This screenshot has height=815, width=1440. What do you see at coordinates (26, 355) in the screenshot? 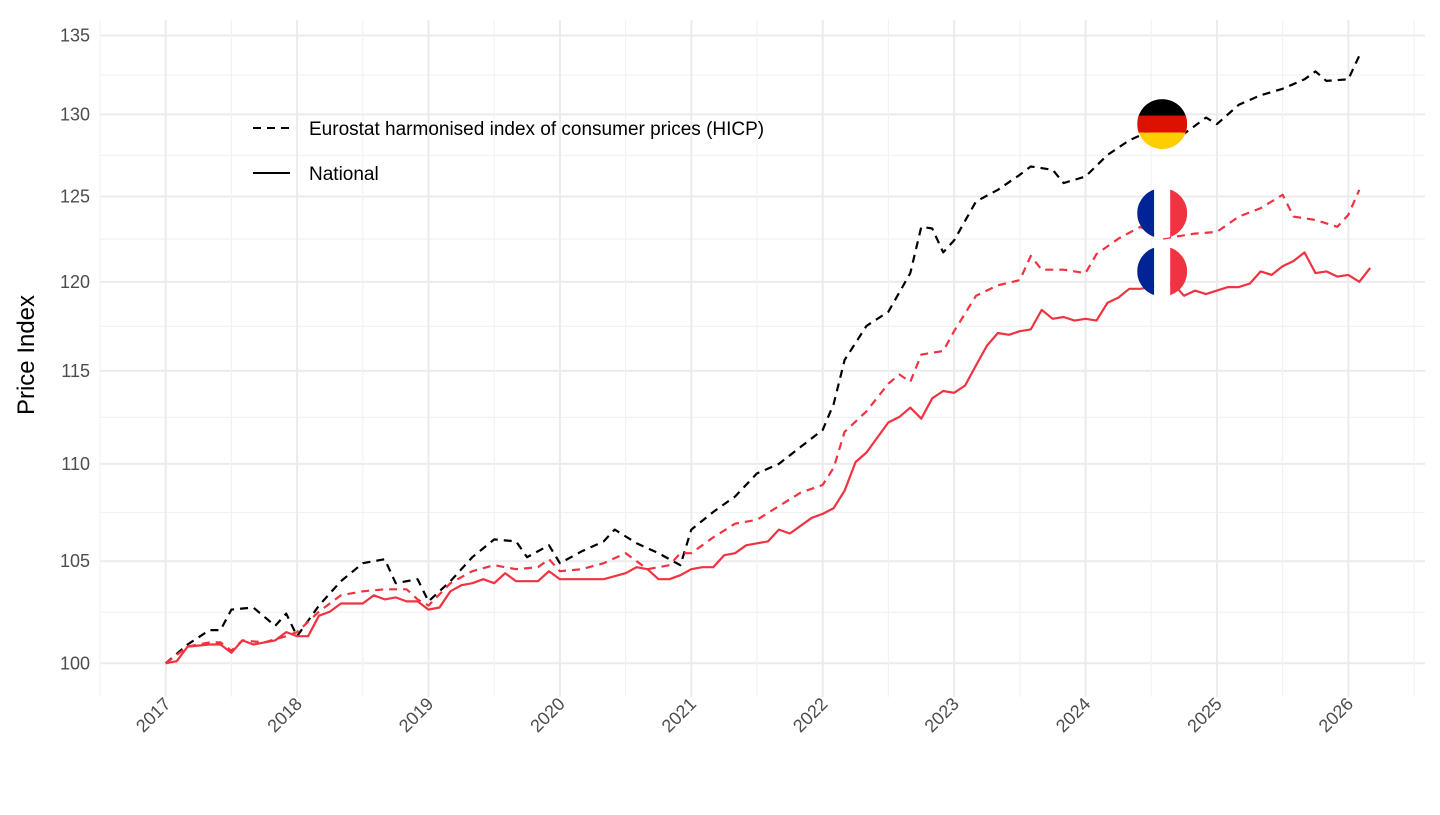
I see `y-axis-title: Price Index` at bounding box center [26, 355].